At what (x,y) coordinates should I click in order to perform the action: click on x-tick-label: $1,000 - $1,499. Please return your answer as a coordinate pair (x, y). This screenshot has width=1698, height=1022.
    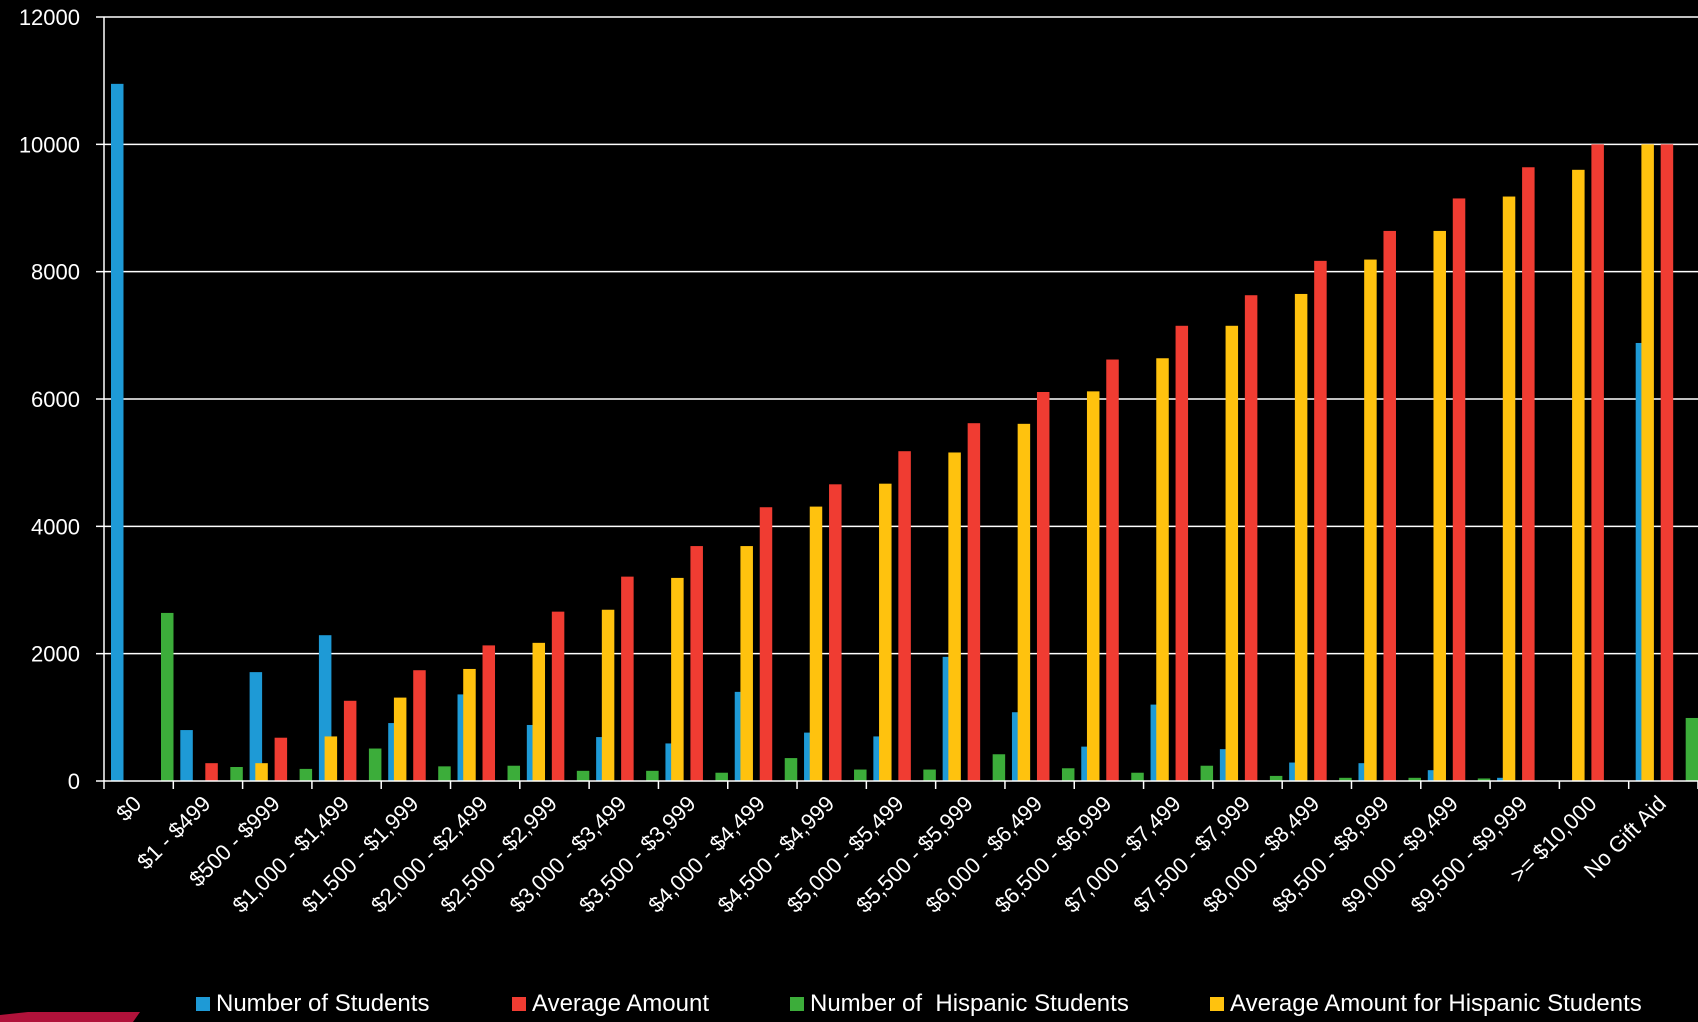
    Looking at the image, I should click on (290, 854).